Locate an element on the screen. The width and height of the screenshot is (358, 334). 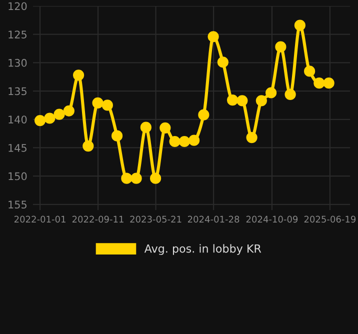
x-tick-label: 2024-01-28 is located at coordinates (214, 219).